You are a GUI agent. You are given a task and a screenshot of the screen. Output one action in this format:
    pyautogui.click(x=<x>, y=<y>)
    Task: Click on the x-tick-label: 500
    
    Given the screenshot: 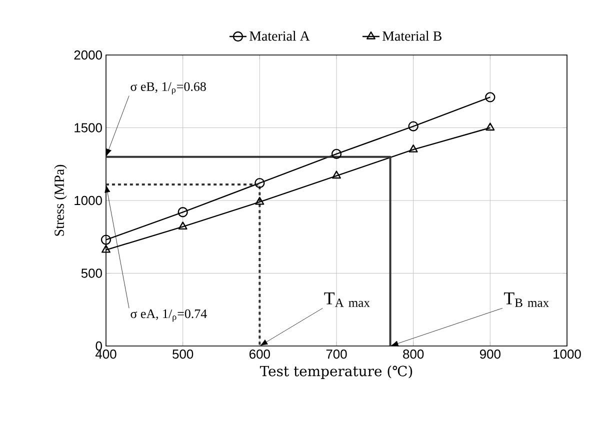 What is the action you would take?
    pyautogui.click(x=183, y=354)
    